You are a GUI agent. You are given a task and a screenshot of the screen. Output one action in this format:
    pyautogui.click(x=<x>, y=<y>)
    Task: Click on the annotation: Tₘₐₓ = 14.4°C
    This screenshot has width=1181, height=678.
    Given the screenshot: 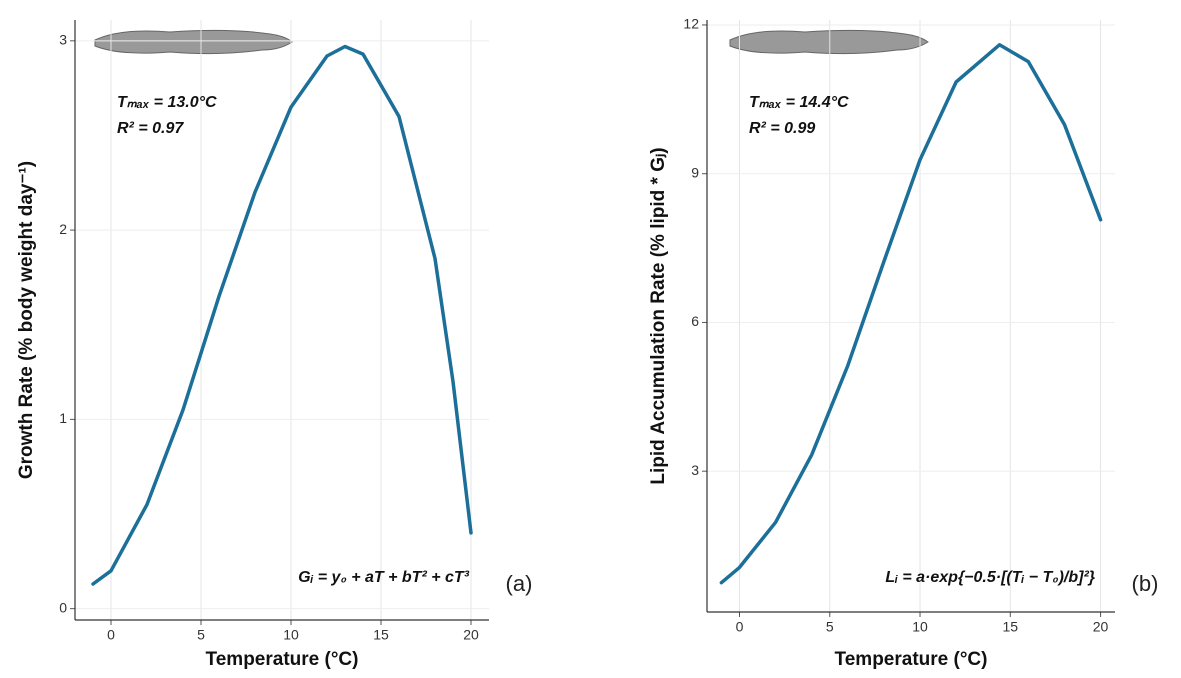 What is the action you would take?
    pyautogui.click(x=799, y=102)
    